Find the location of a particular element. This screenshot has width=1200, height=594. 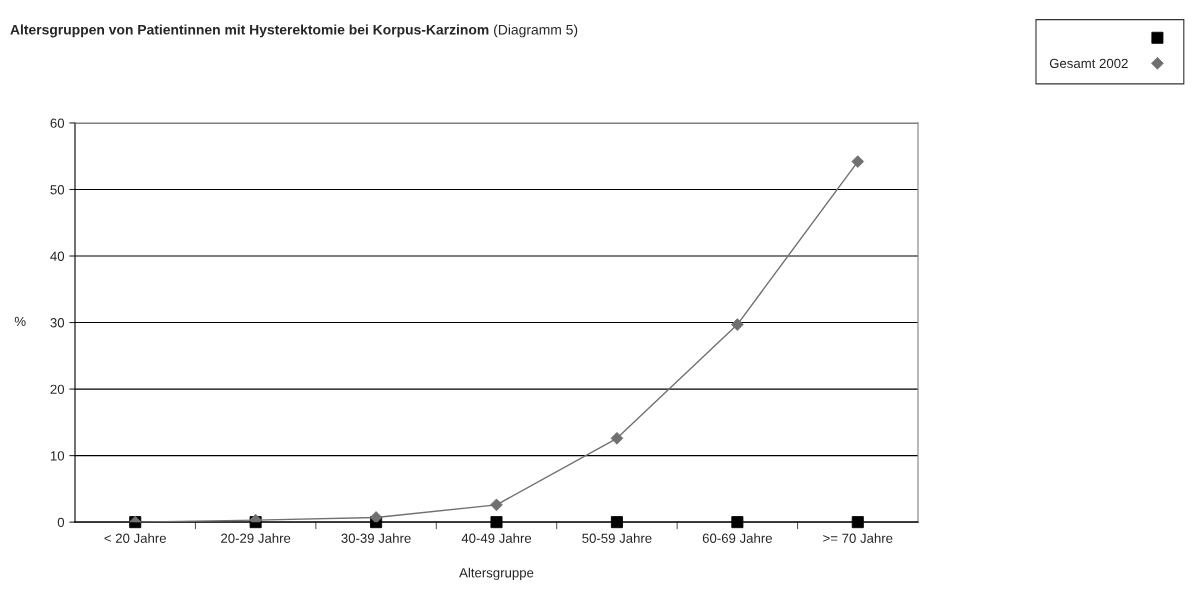

chart-title: Altersgruppen von Patientinnen mit Hysterektomie bei Korpus-Karzinom is located at coordinates (249, 31).